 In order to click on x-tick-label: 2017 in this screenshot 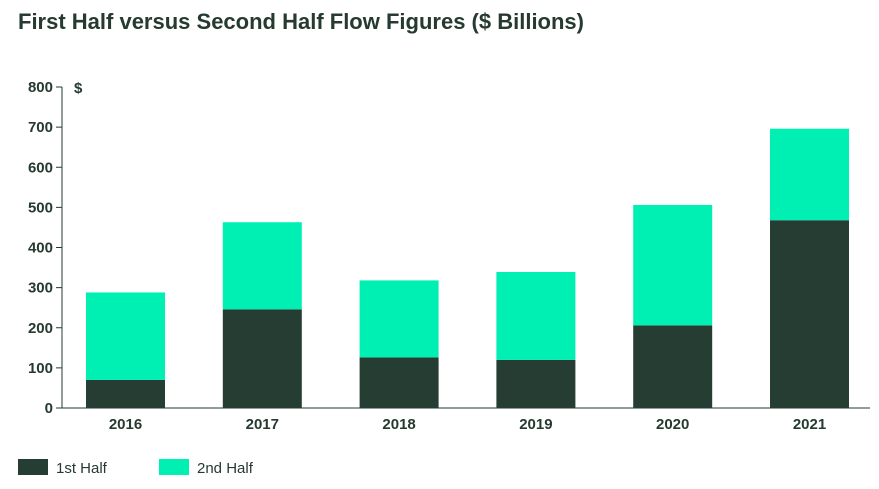, I will do `click(262, 424)`.